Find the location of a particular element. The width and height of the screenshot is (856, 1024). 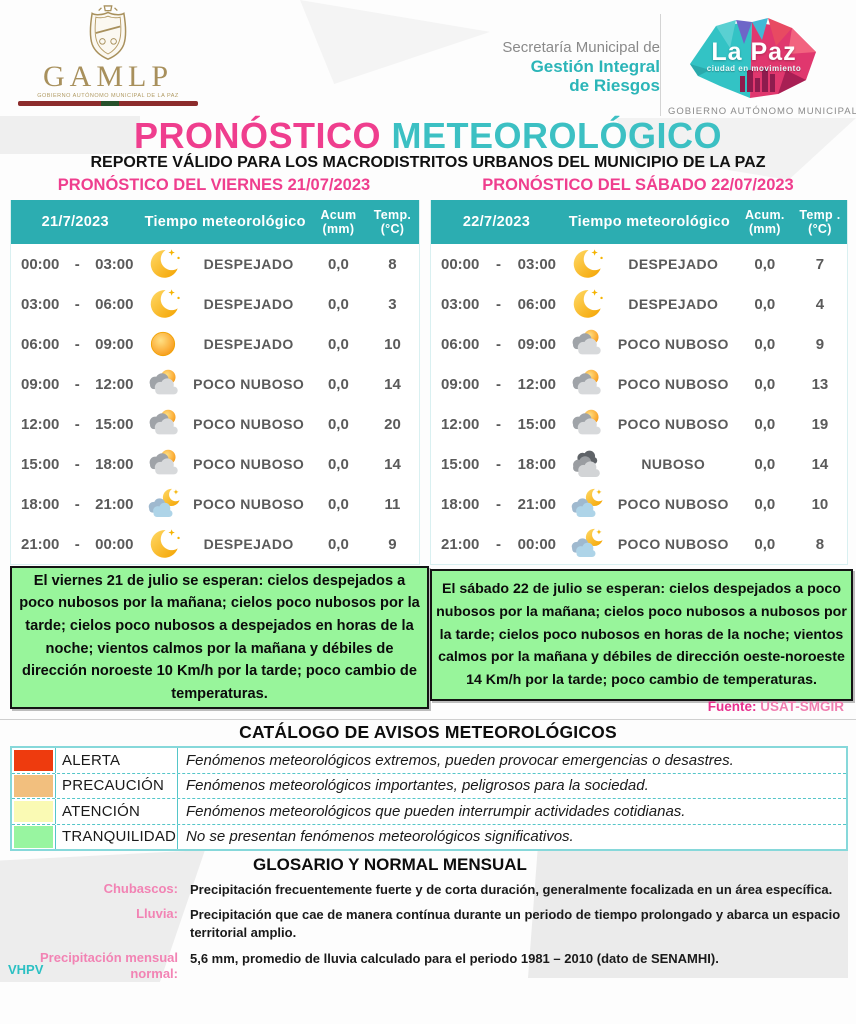

forecast-row: 18:00-21:00 POCO NUBOSO 0,0 11 is located at coordinates (215, 504).